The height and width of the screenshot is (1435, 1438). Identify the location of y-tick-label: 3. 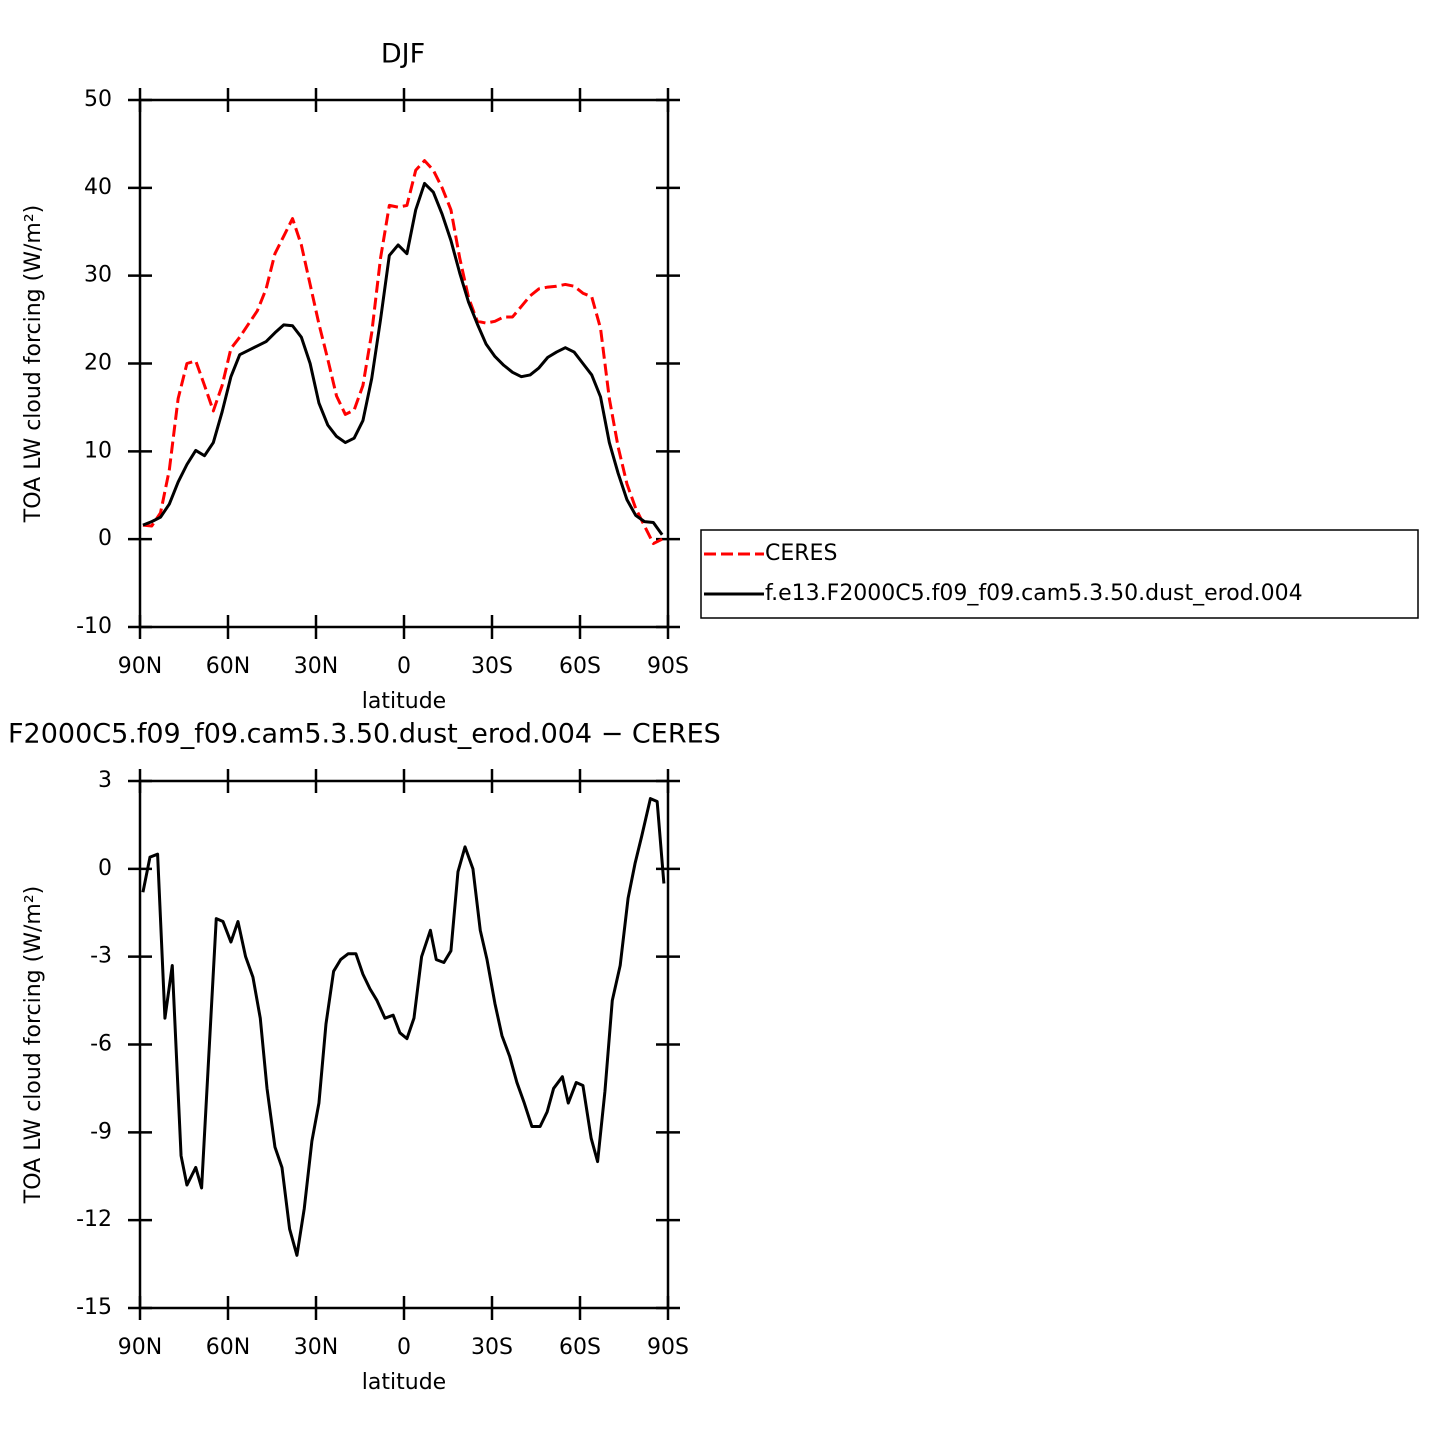
(105, 780).